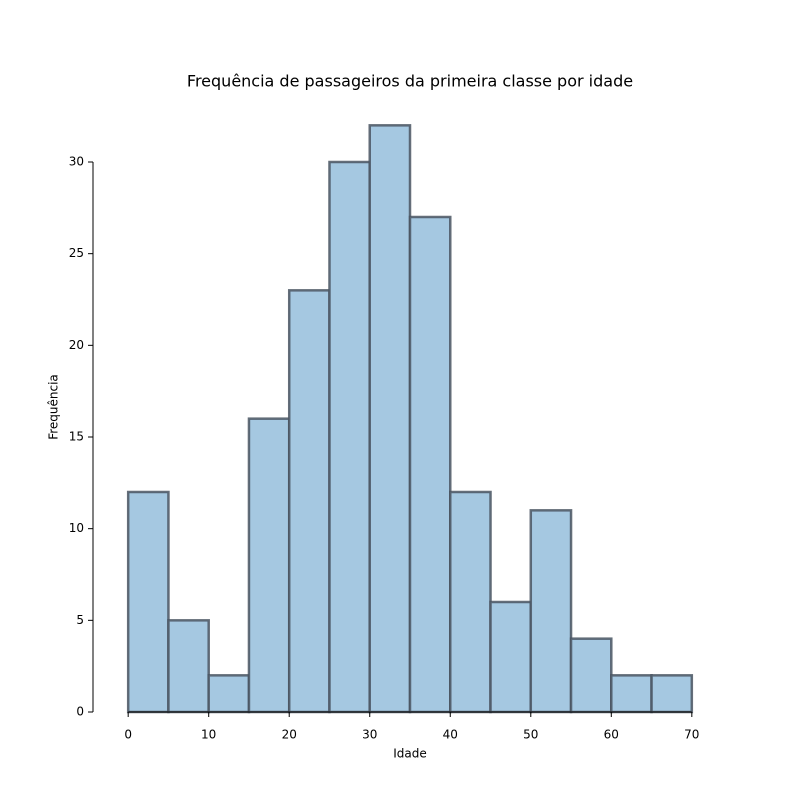  I want to click on x-tick-label: 40, so click(450, 735).